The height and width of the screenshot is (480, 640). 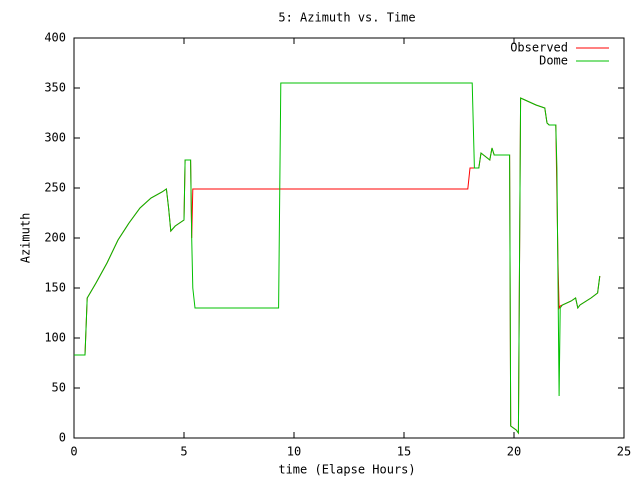 I want to click on x-axis-label: time (Elapse Hours), so click(x=346, y=470).